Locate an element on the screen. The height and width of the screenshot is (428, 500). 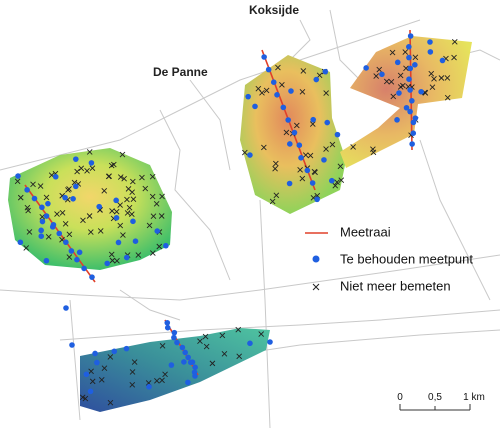
legend-dot is located at coordinates (316, 259).